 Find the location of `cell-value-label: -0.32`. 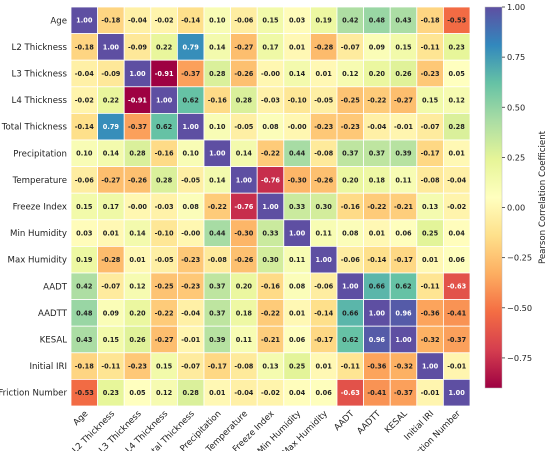

cell-value-label: -0.32 is located at coordinates (403, 367).